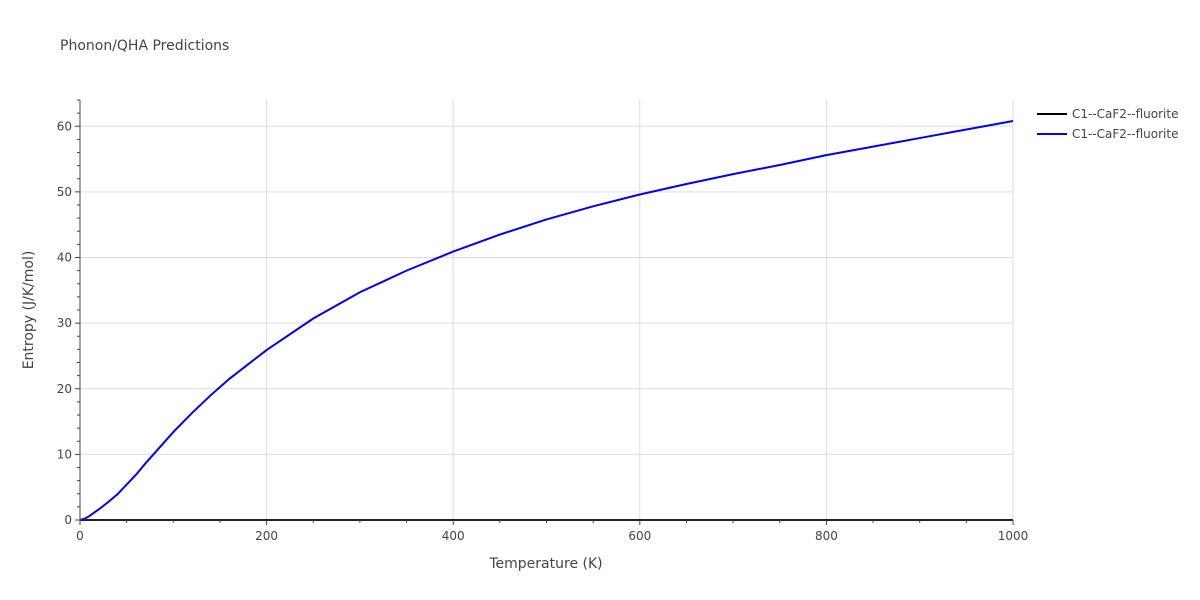  I want to click on x-tick-label: 1000, so click(1013, 536).